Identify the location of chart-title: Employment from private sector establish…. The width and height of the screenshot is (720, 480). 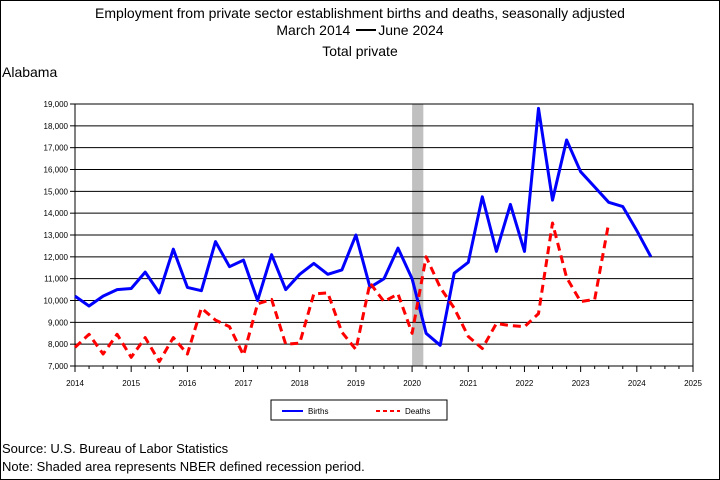
(360, 13).